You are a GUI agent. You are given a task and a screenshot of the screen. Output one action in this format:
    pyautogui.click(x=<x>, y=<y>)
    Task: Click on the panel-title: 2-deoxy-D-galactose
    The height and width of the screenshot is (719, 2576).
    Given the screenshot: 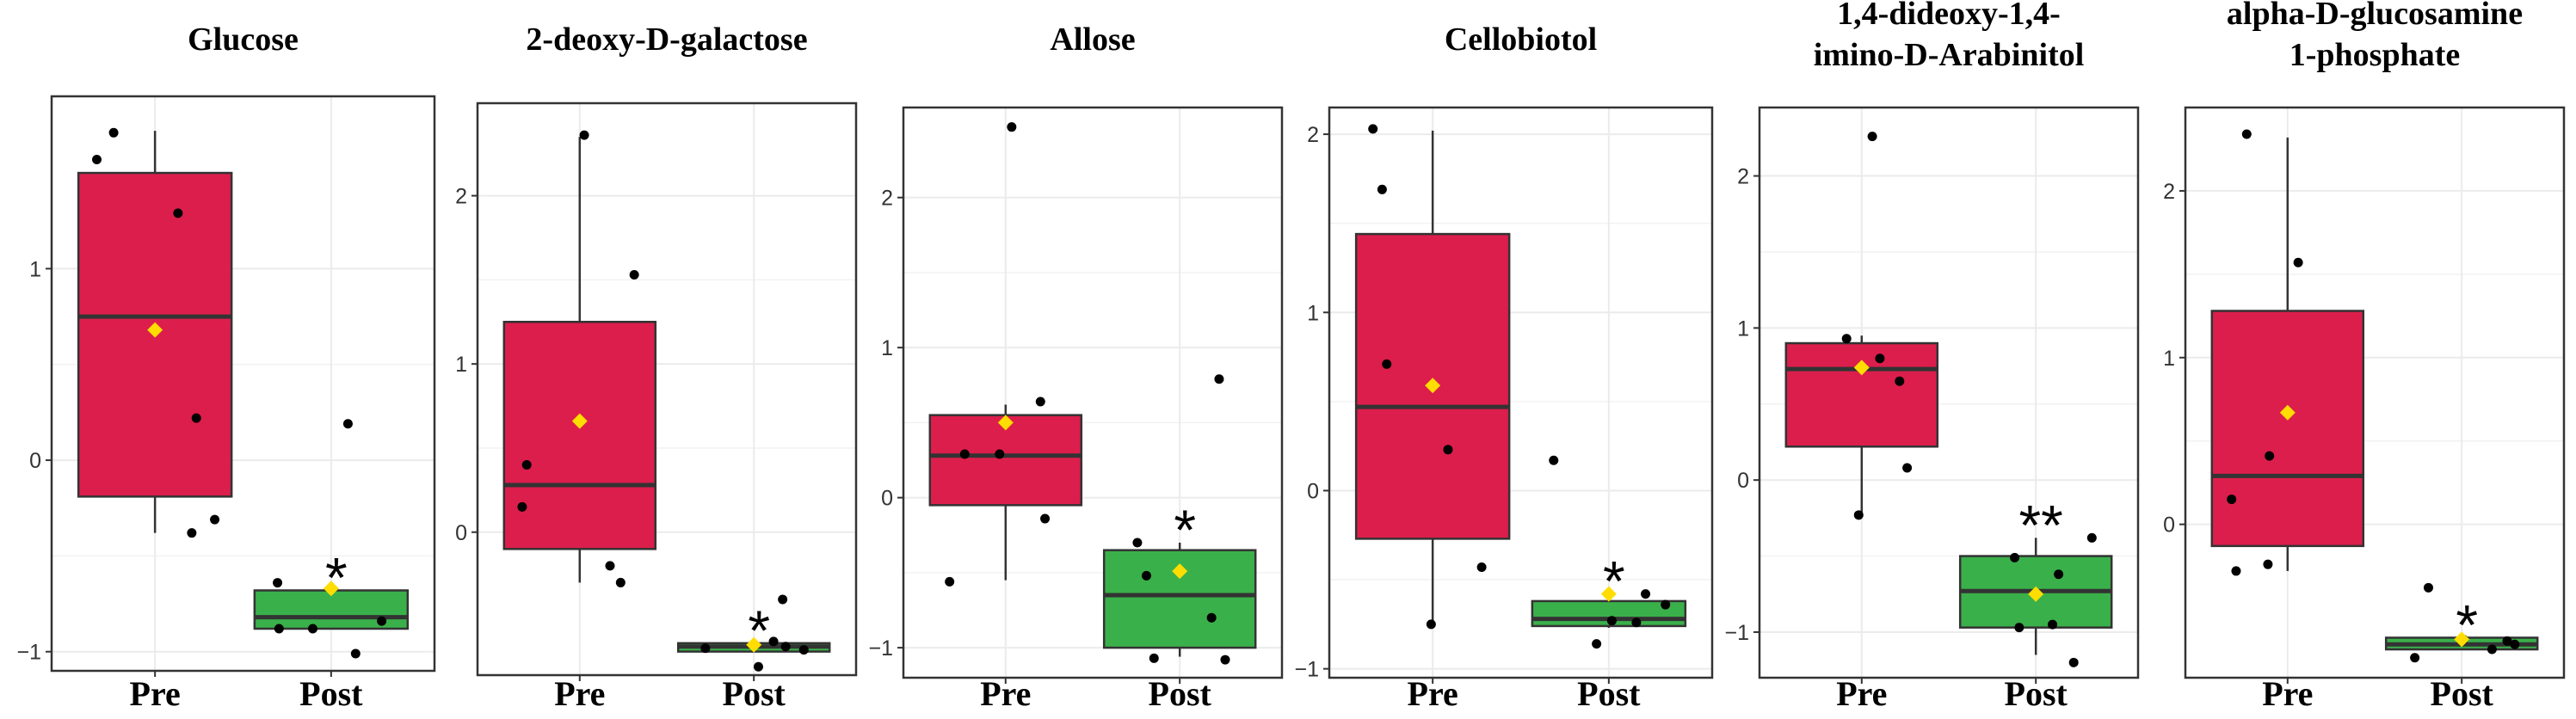 What is the action you would take?
    pyautogui.click(x=666, y=40)
    